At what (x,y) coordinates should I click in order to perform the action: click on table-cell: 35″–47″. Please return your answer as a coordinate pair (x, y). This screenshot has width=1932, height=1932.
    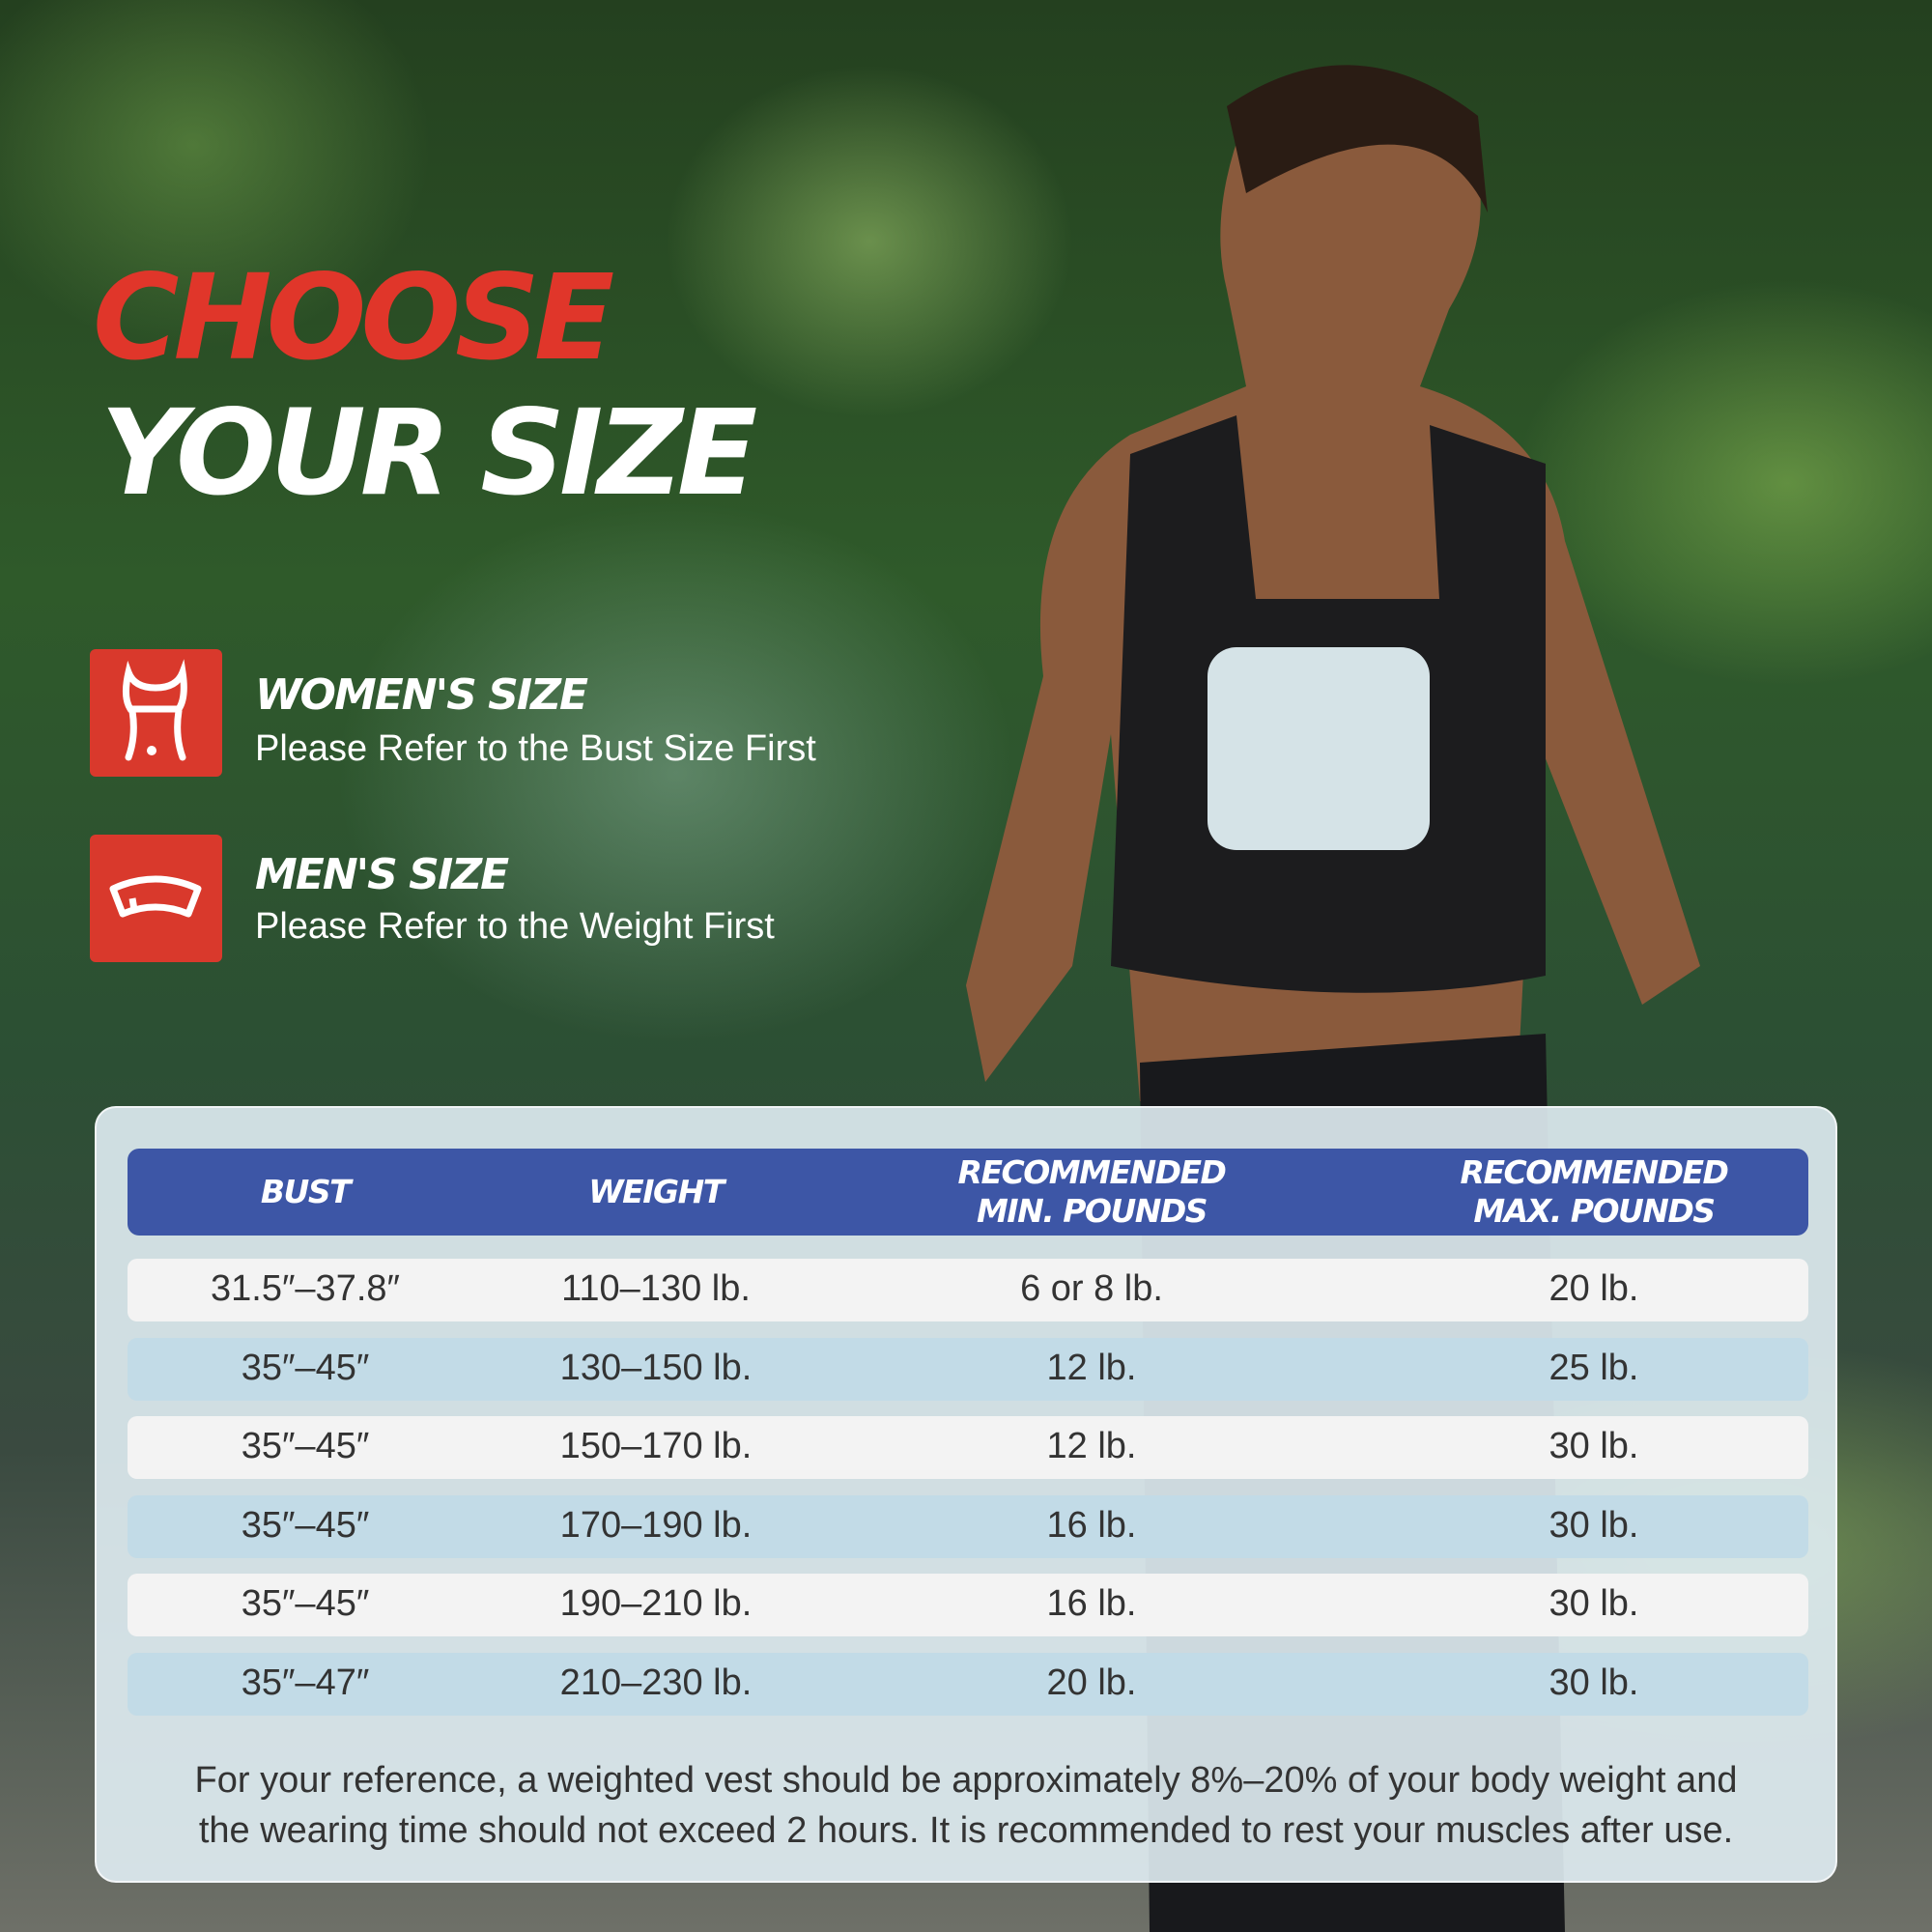
    Looking at the image, I should click on (305, 1682).